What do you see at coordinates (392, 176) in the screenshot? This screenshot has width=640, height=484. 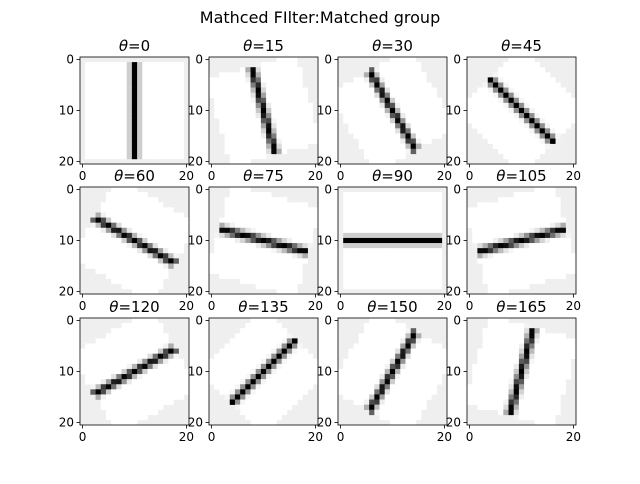 I see `panel-title: θ=90` at bounding box center [392, 176].